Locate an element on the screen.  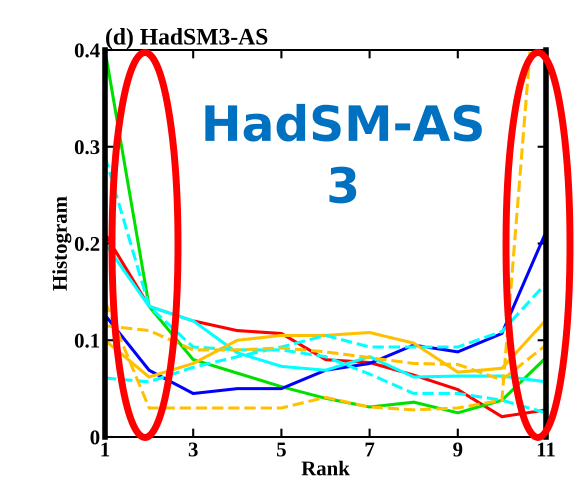
annotation: HadSM-AS 3 is located at coordinates (343, 154).